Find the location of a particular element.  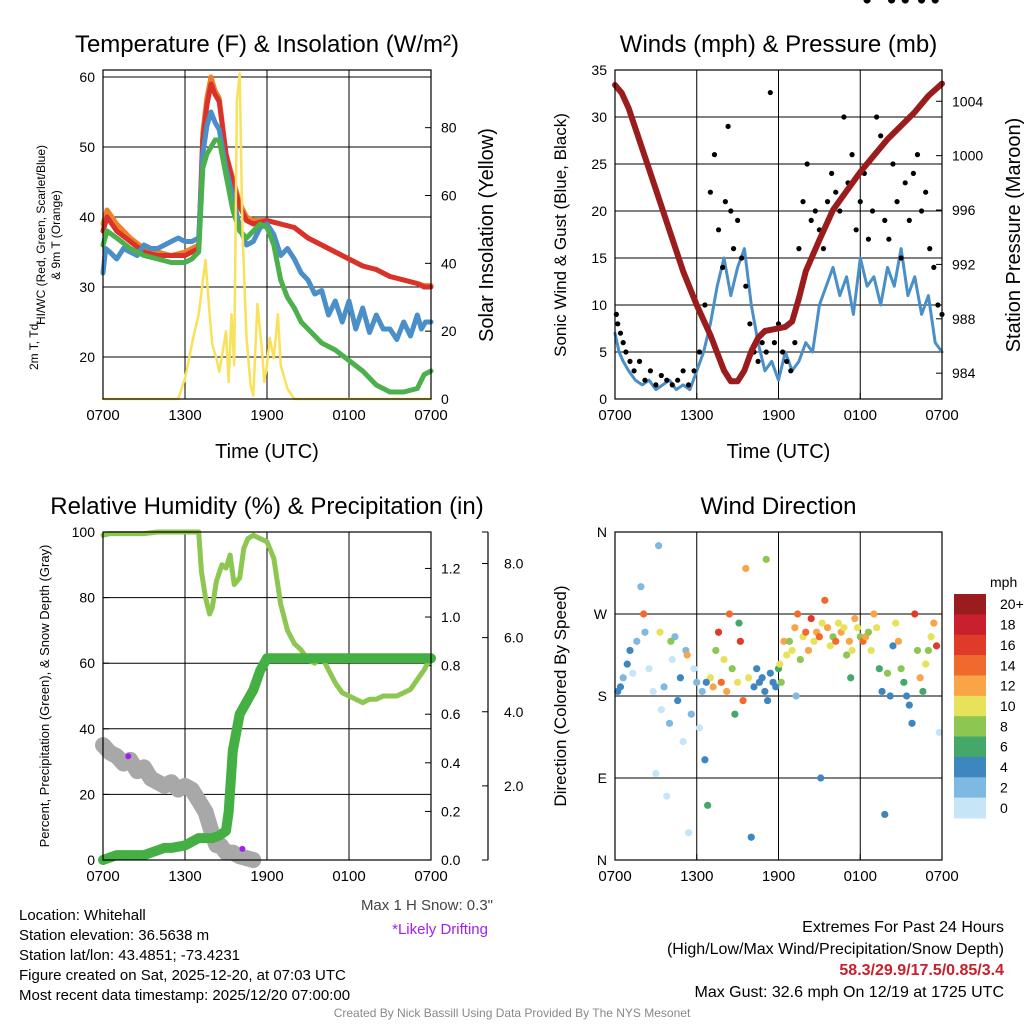

legend-label: 12 is located at coordinates (1008, 686).